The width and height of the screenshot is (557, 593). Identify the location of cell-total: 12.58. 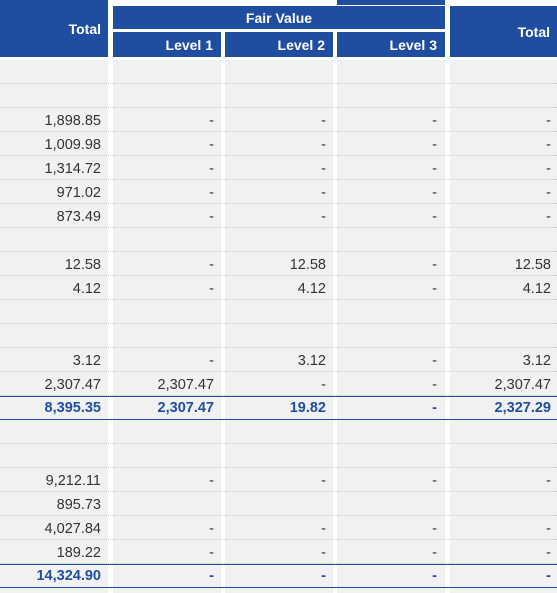
(82, 265).